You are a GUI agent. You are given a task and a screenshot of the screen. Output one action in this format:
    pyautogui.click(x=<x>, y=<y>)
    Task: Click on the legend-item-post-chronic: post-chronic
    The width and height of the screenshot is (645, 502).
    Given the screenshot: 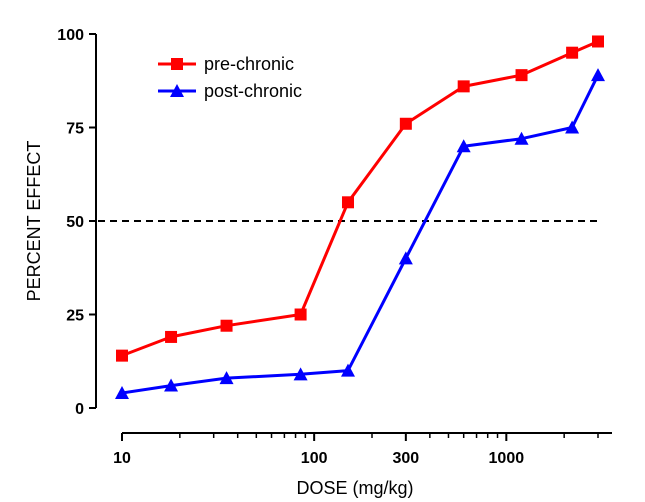 What is the action you would take?
    pyautogui.click(x=230, y=91)
    